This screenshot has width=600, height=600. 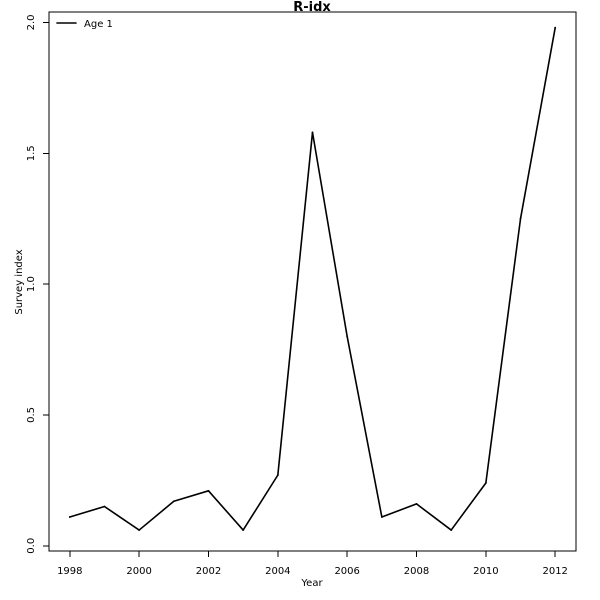 What do you see at coordinates (19, 281) in the screenshot?
I see `y-axis-title: Survey index` at bounding box center [19, 281].